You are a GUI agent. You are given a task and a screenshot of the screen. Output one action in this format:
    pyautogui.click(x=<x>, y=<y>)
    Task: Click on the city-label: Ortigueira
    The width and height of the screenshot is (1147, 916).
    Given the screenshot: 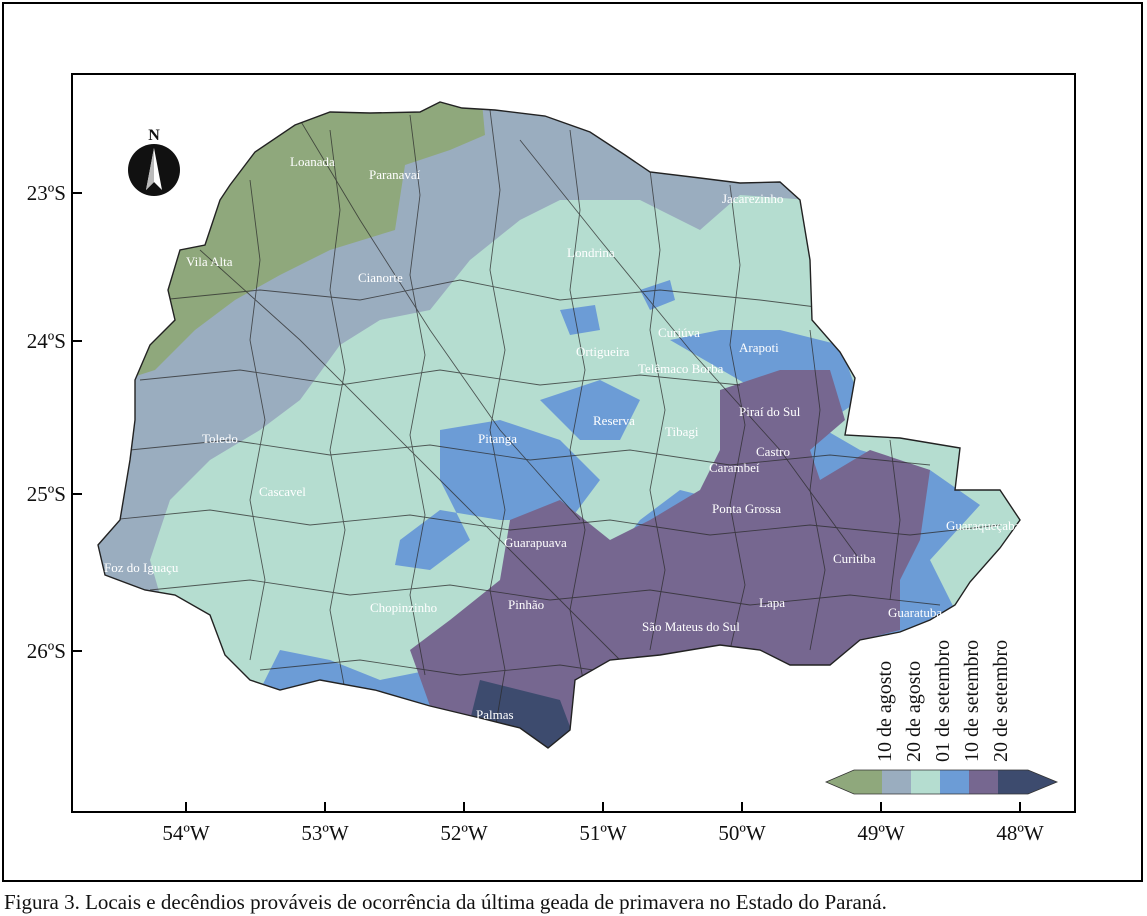 What is the action you would take?
    pyautogui.click(x=603, y=351)
    